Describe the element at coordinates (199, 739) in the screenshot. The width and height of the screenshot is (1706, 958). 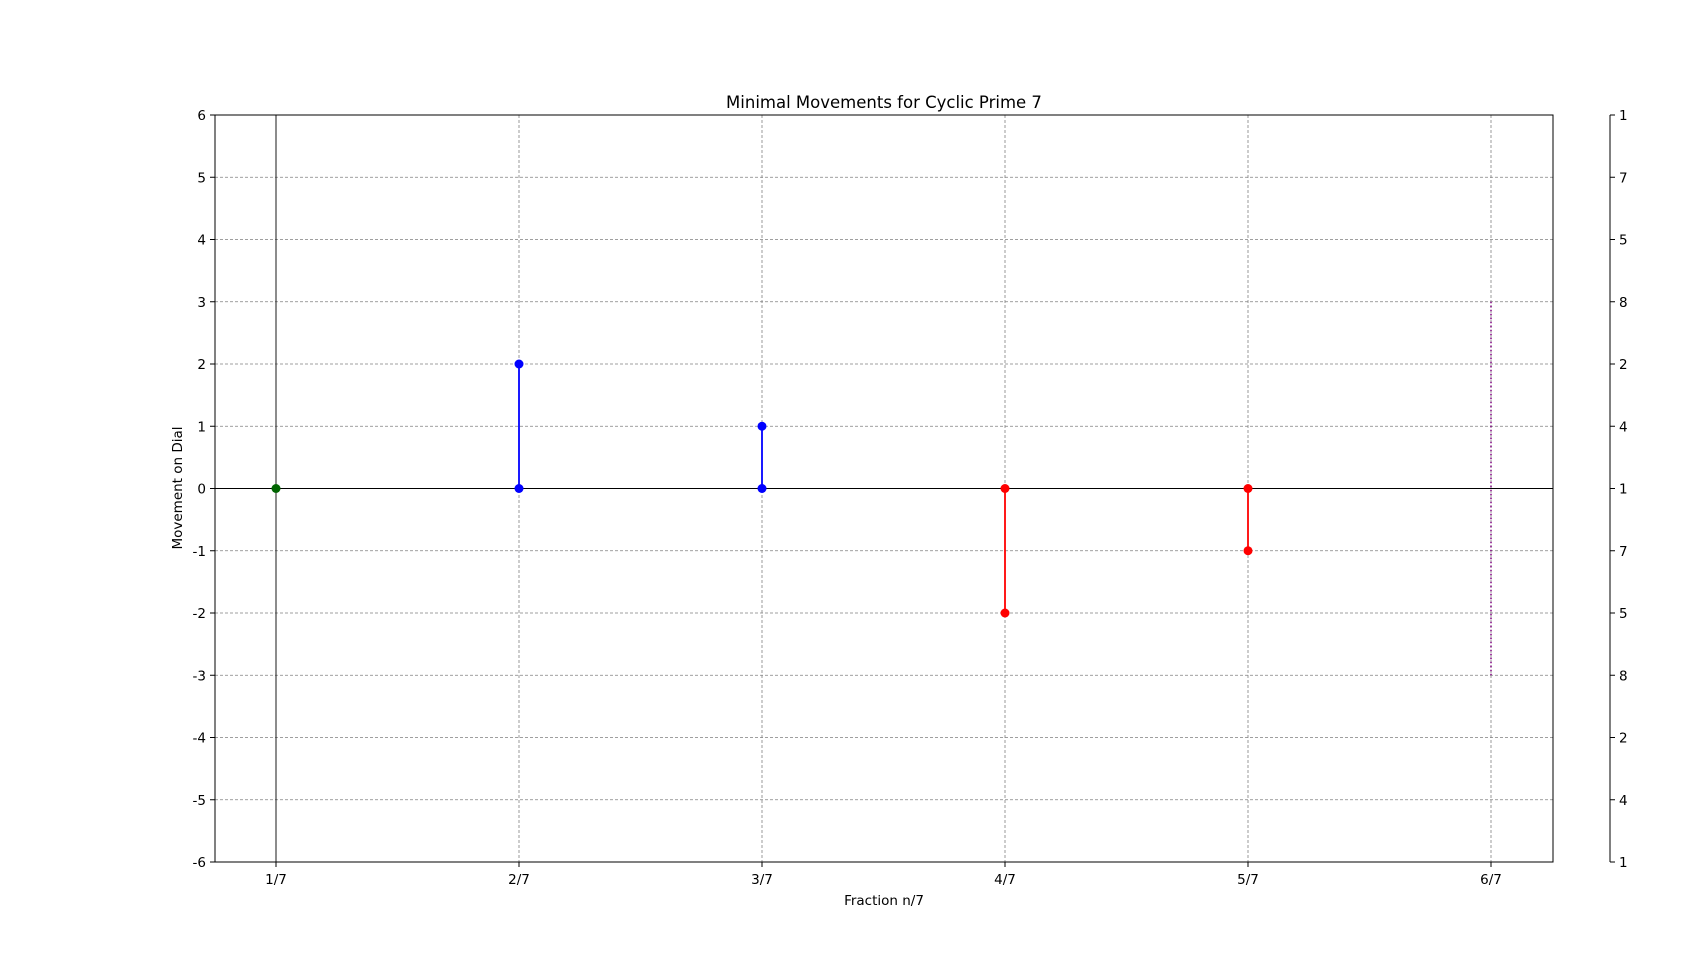
I see `y-tick-label: -4` at that location.